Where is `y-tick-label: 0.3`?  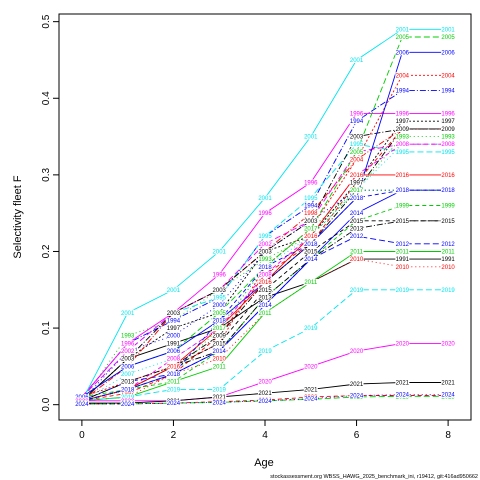
y-tick-label: 0.3 is located at coordinates (46, 174).